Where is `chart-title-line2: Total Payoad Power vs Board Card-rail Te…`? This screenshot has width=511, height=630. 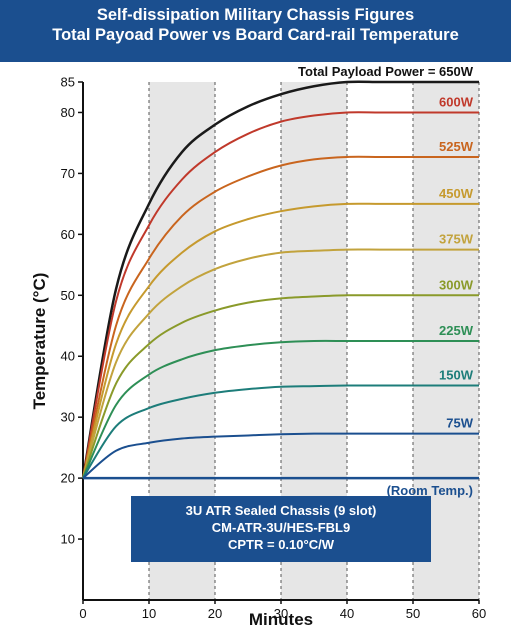
chart-title-line2: Total Payoad Power vs Board Card-rail Te… is located at coordinates (255, 35).